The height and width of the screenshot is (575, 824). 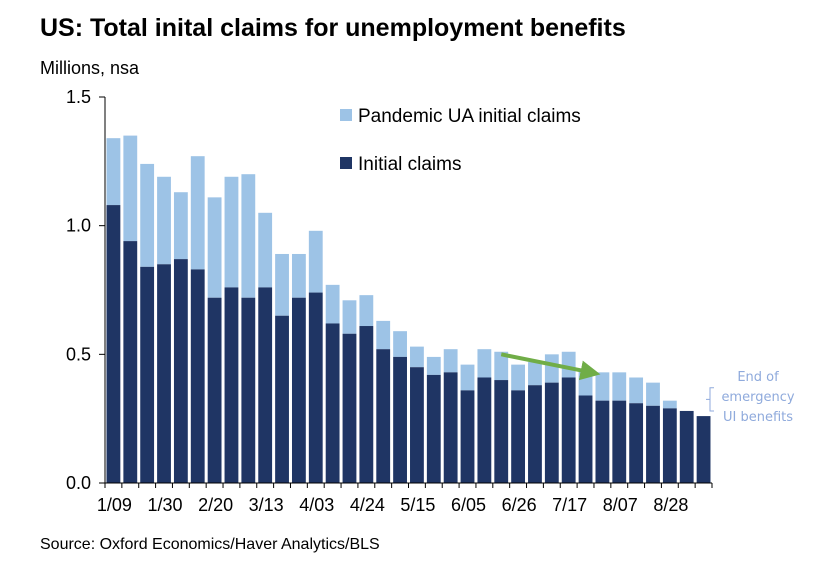 I want to click on annotation-bracket, so click(x=710, y=399).